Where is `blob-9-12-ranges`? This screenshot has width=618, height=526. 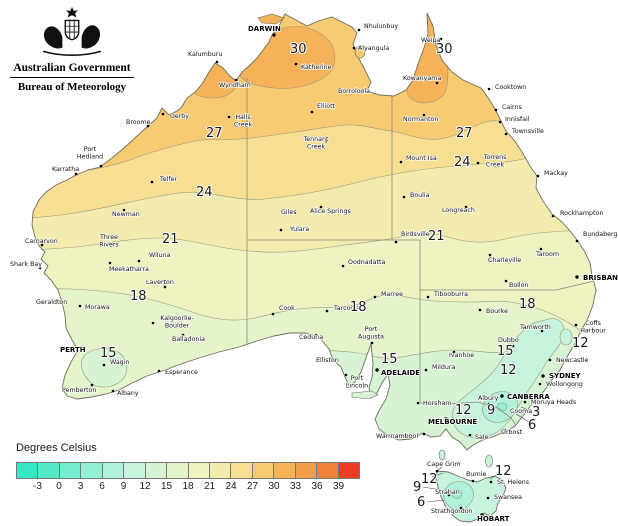
blob-9-12-ranges is located at coordinates (508, 378).